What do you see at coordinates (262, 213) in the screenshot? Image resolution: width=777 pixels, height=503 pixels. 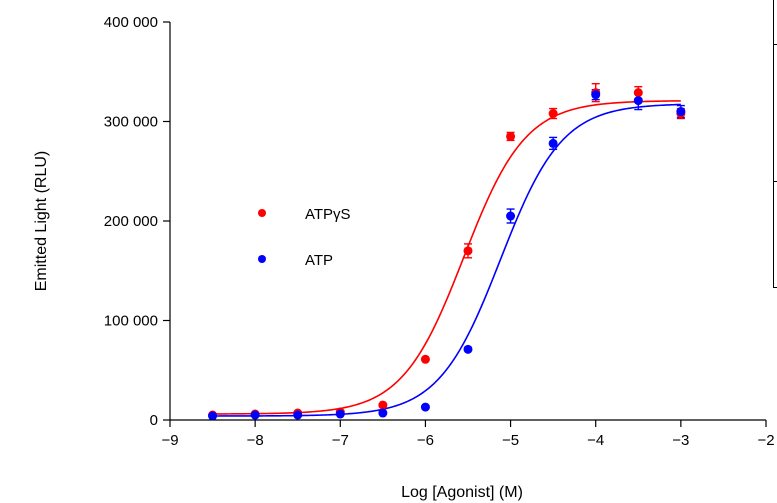 I see `legend-marker-atpgs` at bounding box center [262, 213].